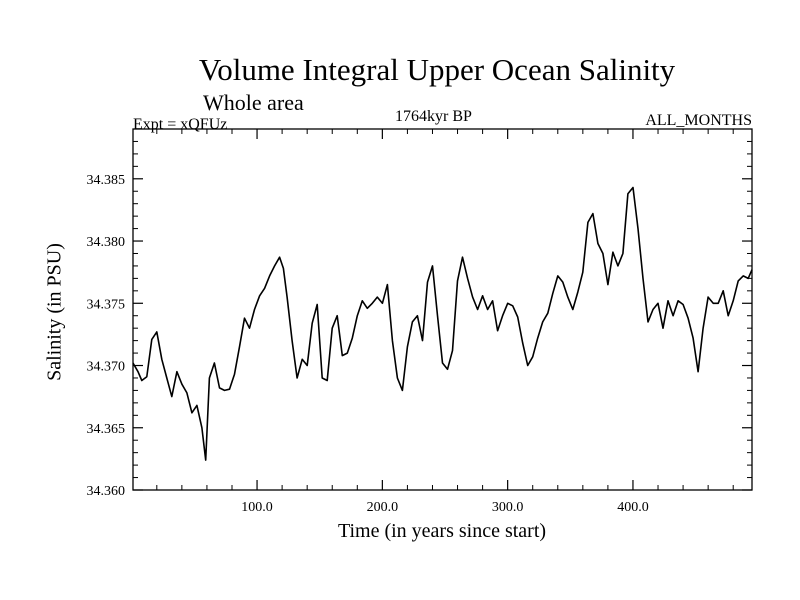  What do you see at coordinates (106, 491) in the screenshot?
I see `y-tick-label: 34.360` at bounding box center [106, 491].